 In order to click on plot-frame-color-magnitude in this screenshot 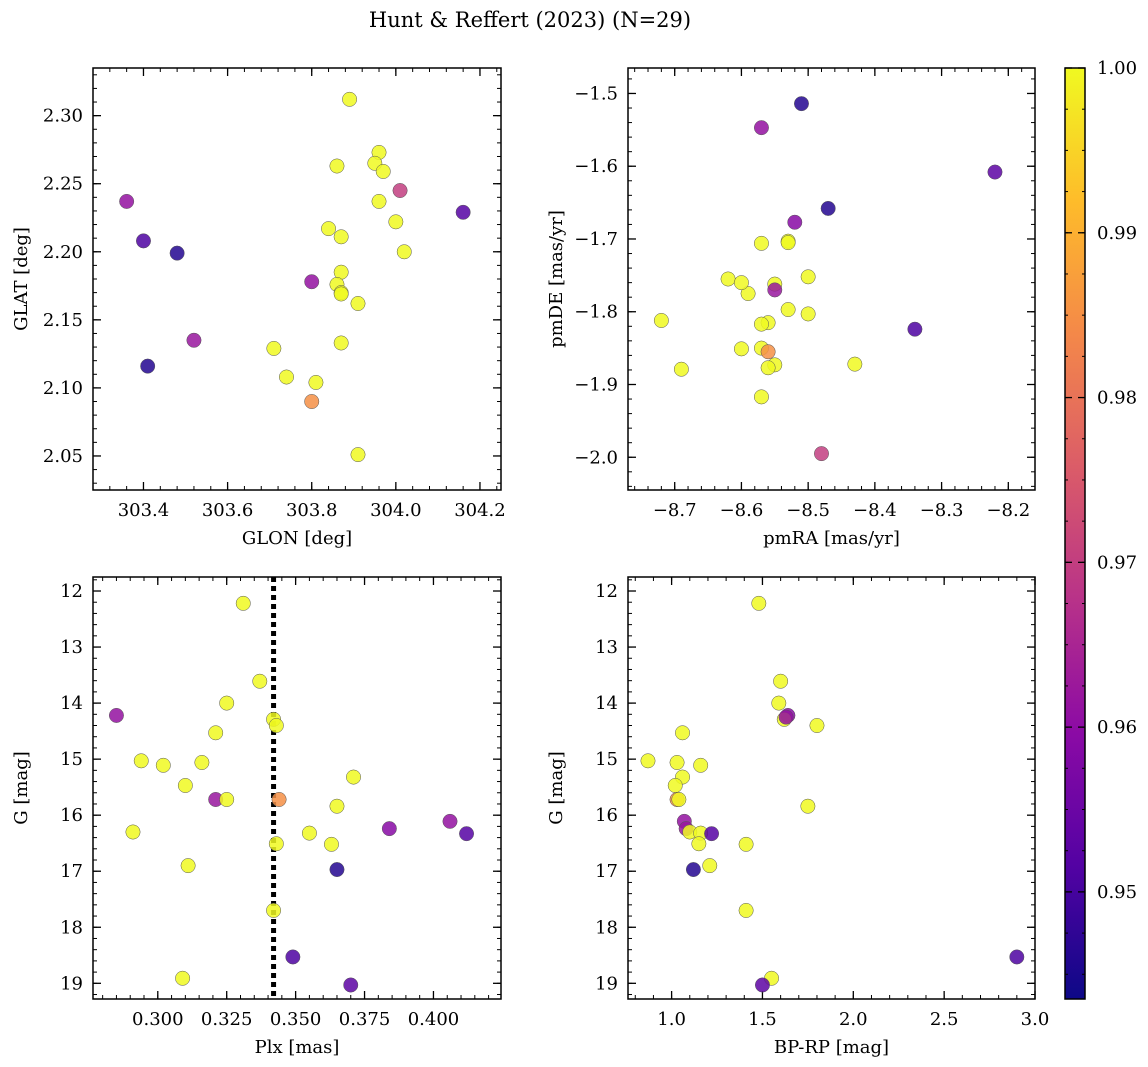, I will do `click(831, 788)`.